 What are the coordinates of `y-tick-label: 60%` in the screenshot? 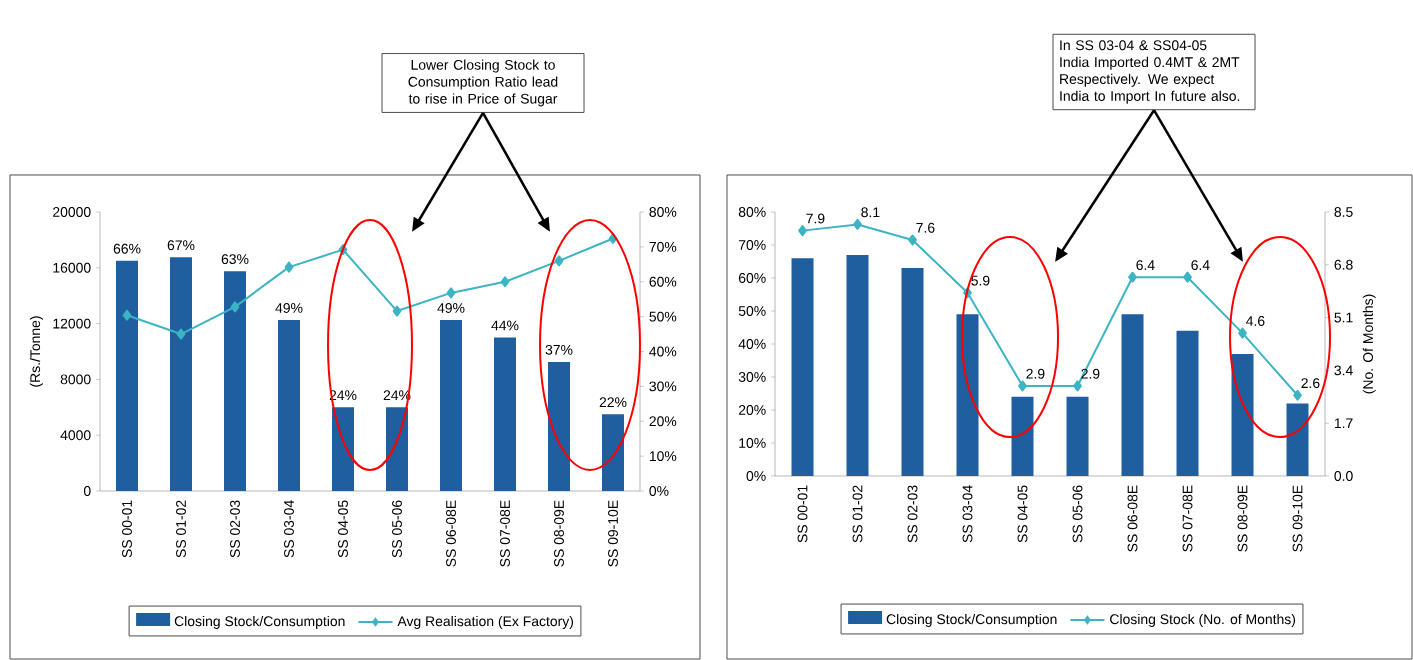 It's located at (752, 278).